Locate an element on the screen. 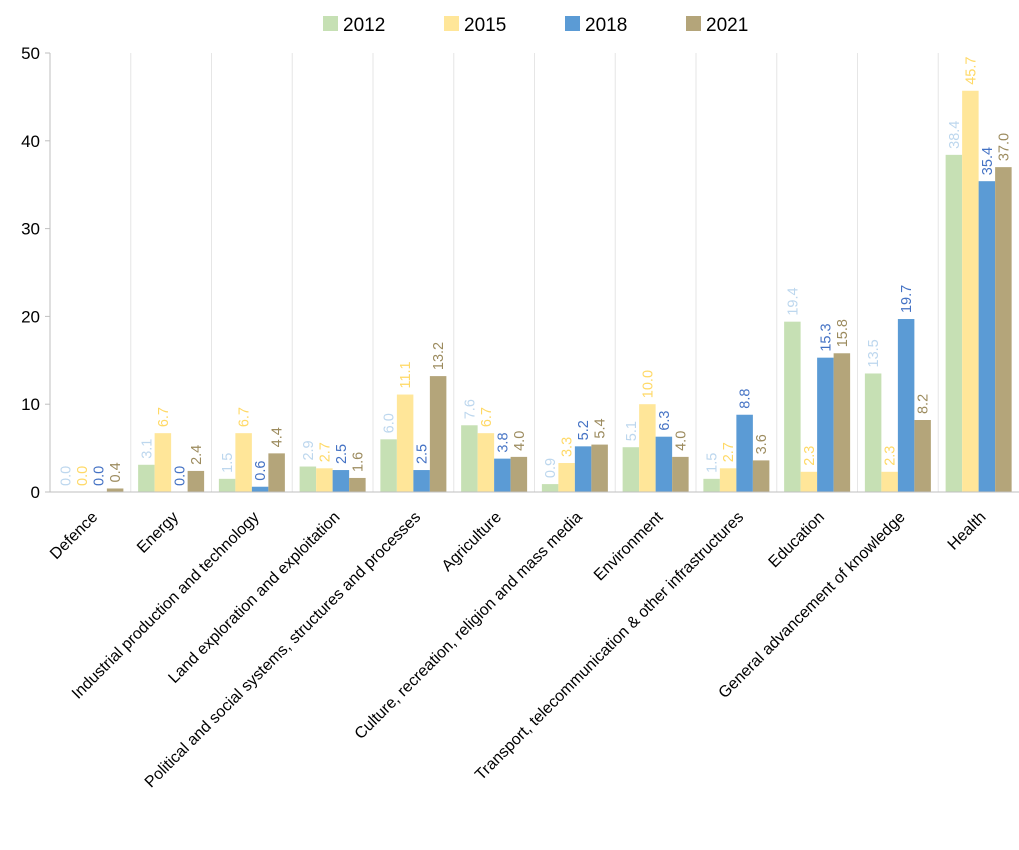  data-label: 5.2 is located at coordinates (584, 430).